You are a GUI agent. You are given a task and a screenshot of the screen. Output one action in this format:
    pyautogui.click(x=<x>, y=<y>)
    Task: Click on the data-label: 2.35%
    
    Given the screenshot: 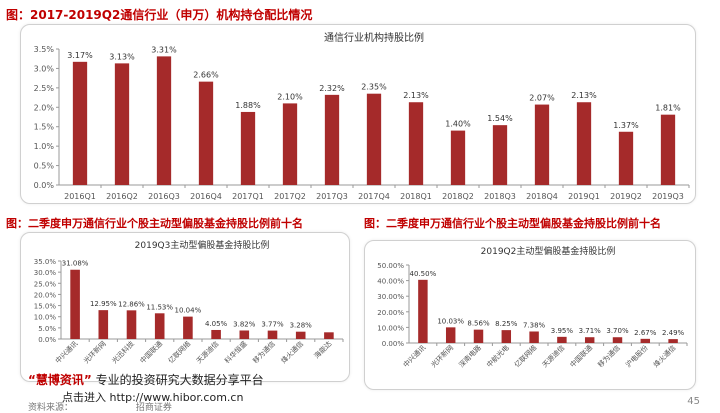 What is the action you would take?
    pyautogui.click(x=374, y=87)
    